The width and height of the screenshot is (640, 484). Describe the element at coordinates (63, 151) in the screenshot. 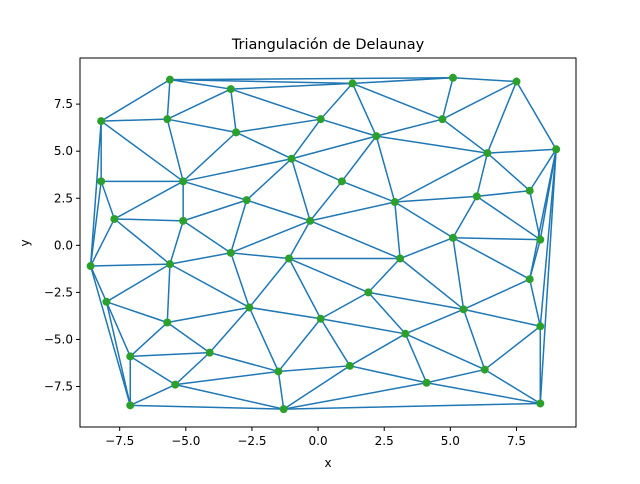

I see `y-tick-label: 5.0` at that location.